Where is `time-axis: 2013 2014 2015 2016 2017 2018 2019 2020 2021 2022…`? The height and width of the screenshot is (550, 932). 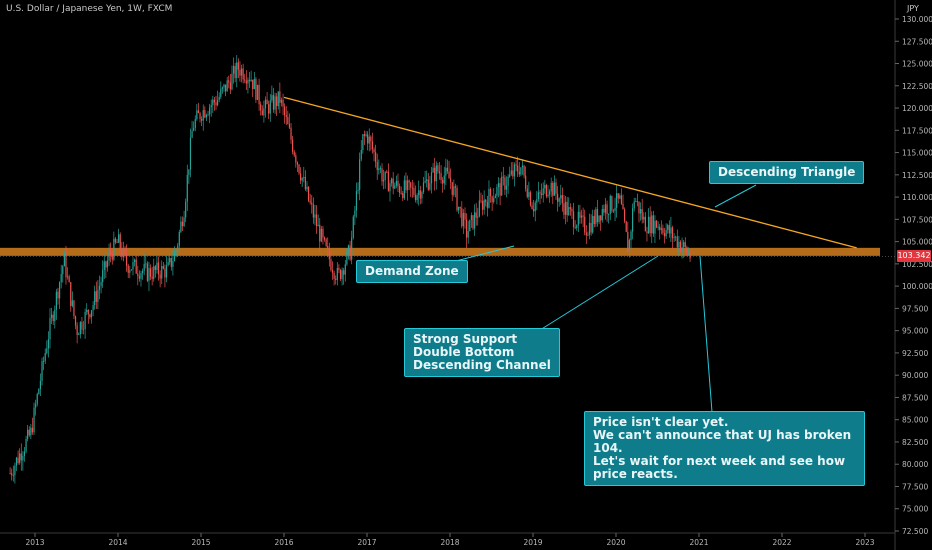
time-axis: 2013 2014 2015 2016 2017 2018 2019 2020 2021 2022… is located at coordinates (450, 540).